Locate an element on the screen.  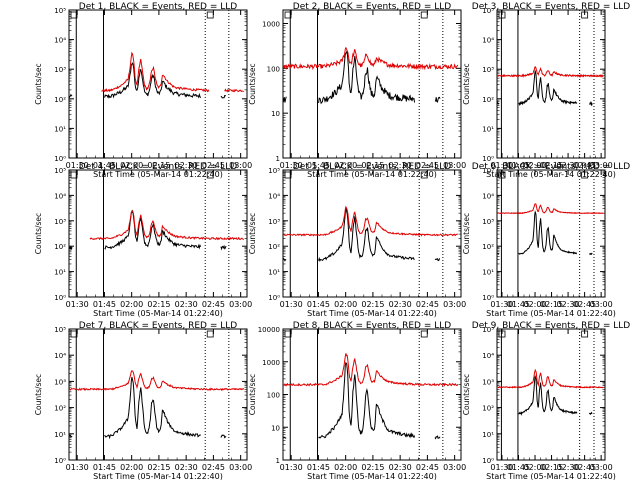
chart-title: Det 9, BLACK = Events, RED = LLD is located at coordinates (551, 326).